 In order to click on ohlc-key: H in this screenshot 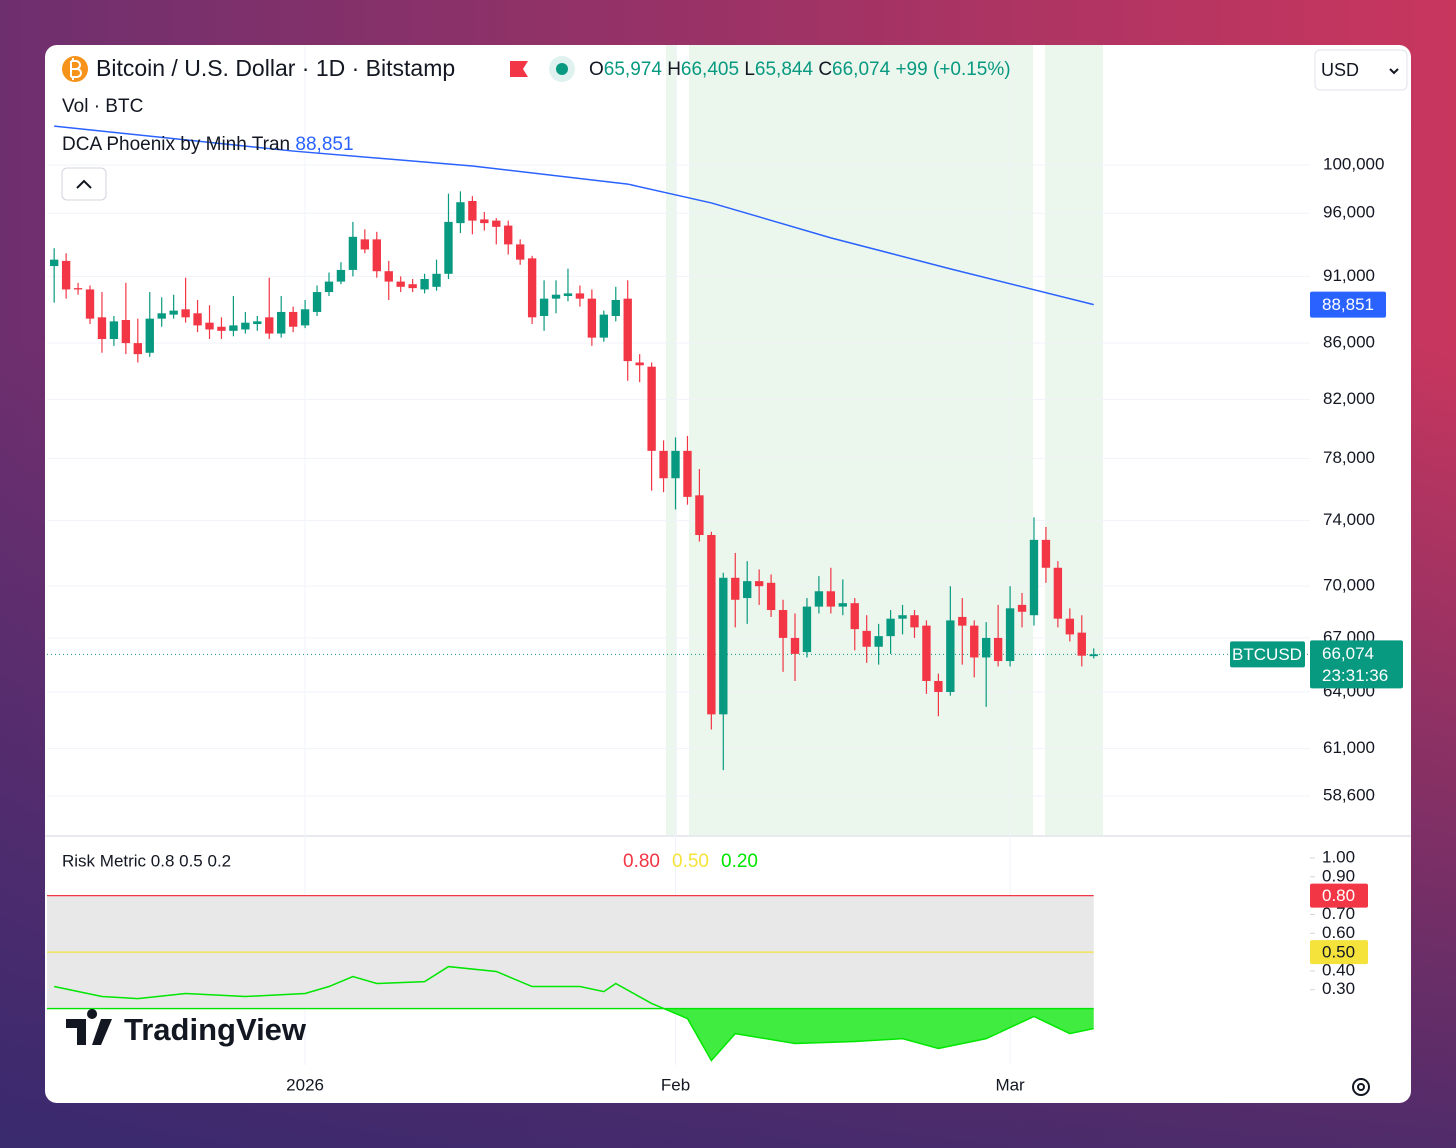, I will do `click(674, 69)`.